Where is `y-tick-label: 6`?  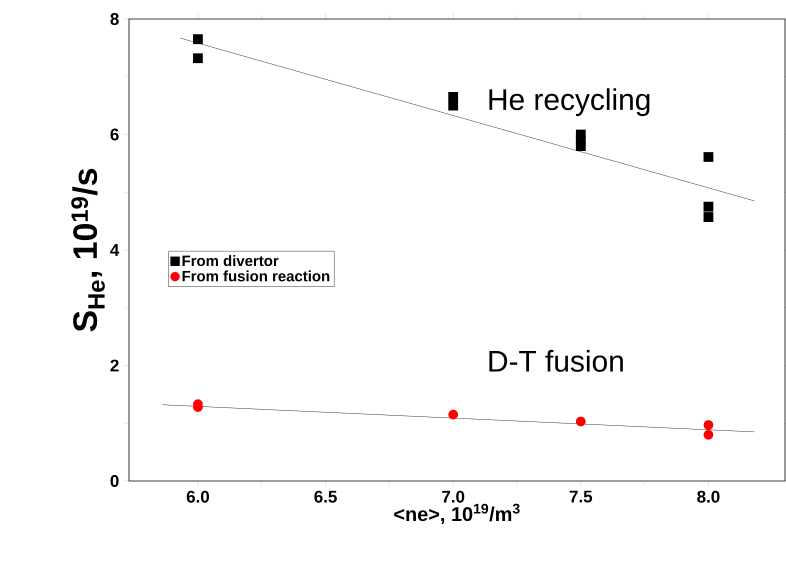 y-tick-label: 6 is located at coordinates (114, 134).